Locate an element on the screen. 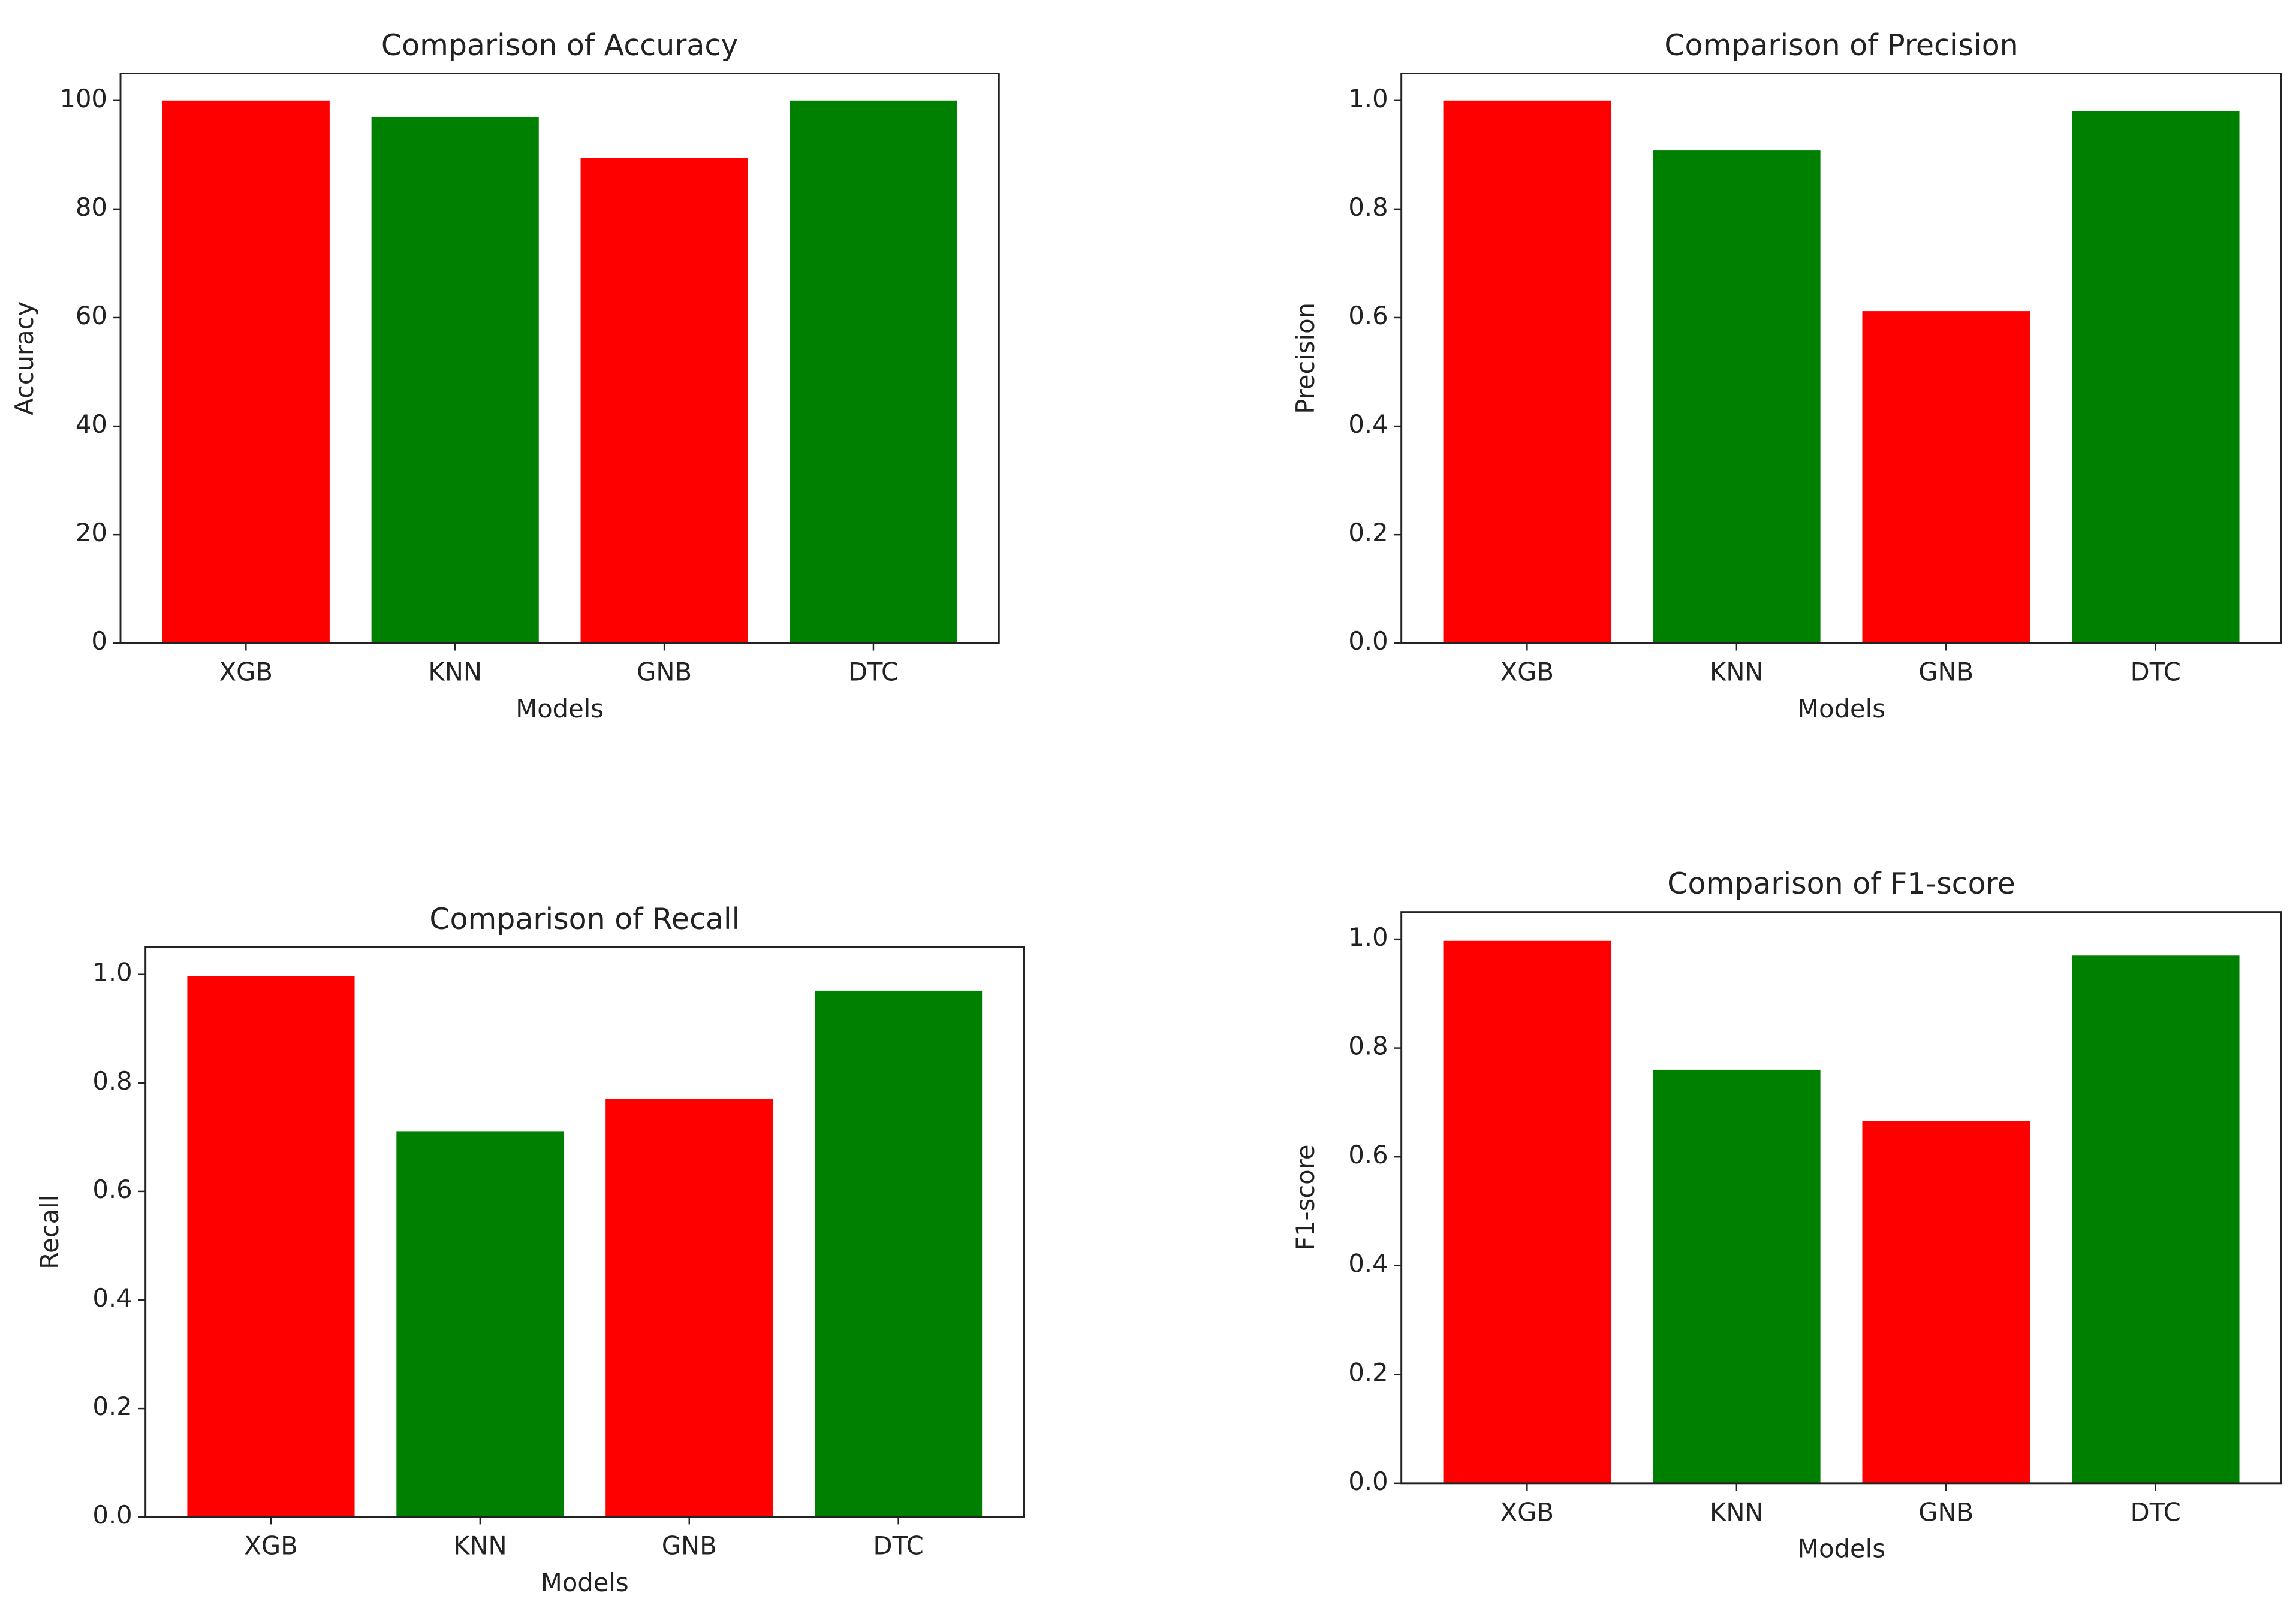 Image resolution: width=2296 pixels, height=1611 pixels. y-tick-label: 60 is located at coordinates (91, 315).